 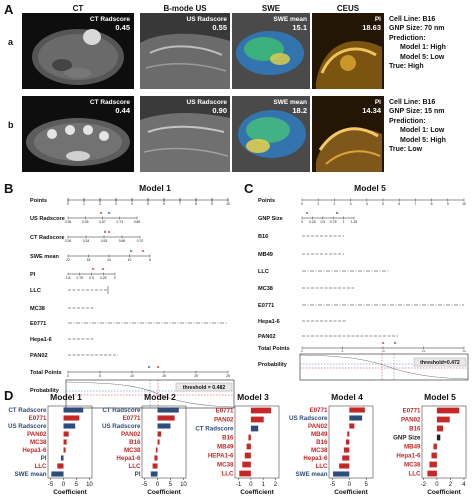 I want to click on swe-mean-tick-label: 6, so click(x=150, y=260).